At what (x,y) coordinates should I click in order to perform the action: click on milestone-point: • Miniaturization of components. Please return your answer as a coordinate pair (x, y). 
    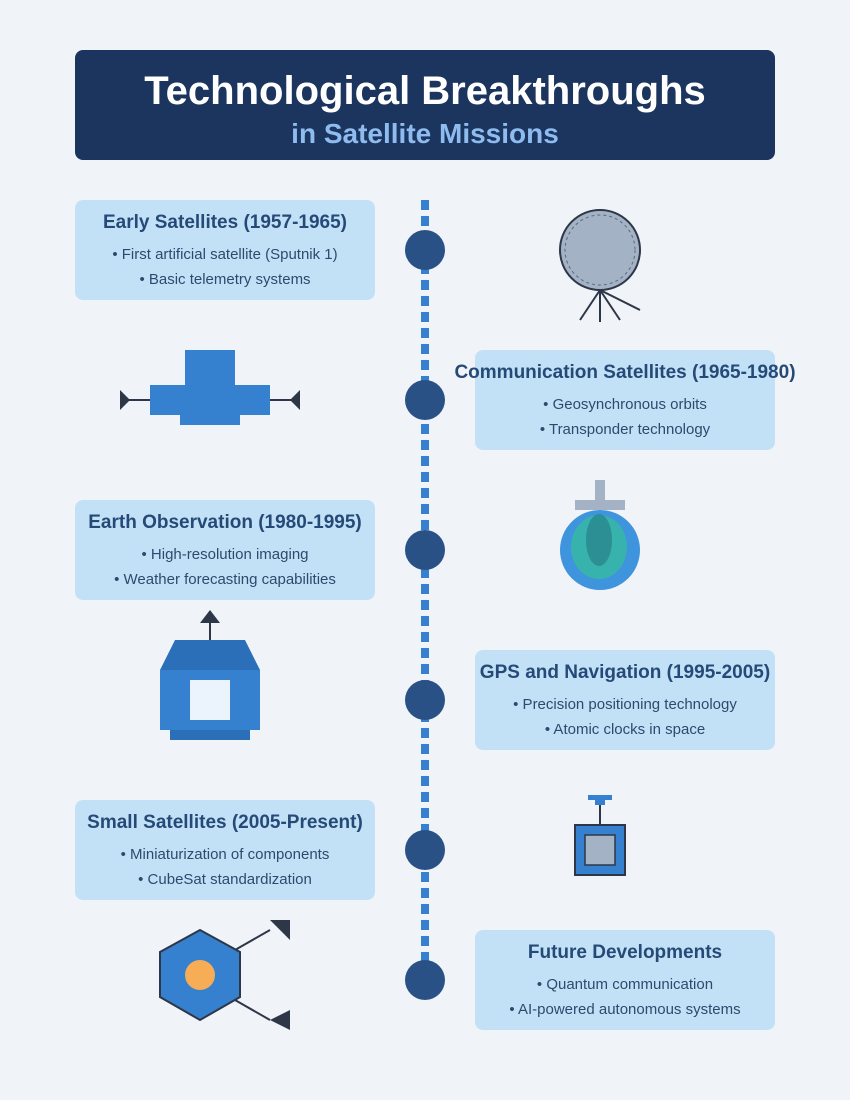
    Looking at the image, I should click on (225, 854).